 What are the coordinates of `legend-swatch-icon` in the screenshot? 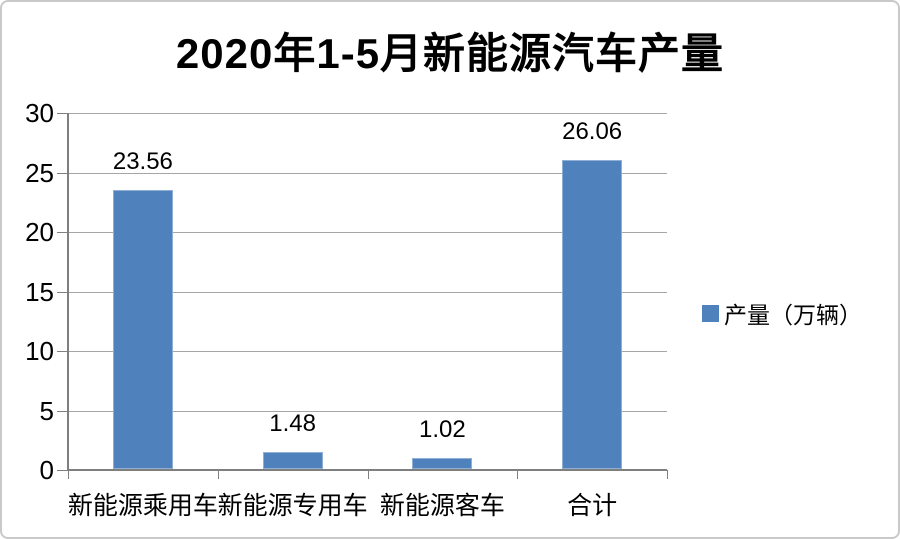 It's located at (710, 313).